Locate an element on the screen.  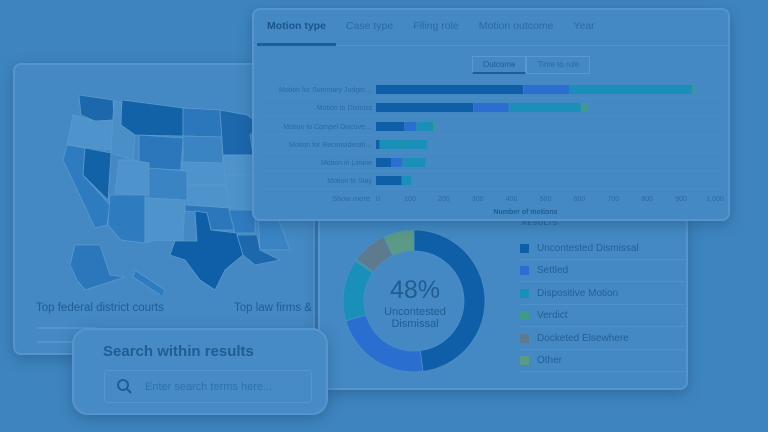
state-la is located at coordinates (259, 250).